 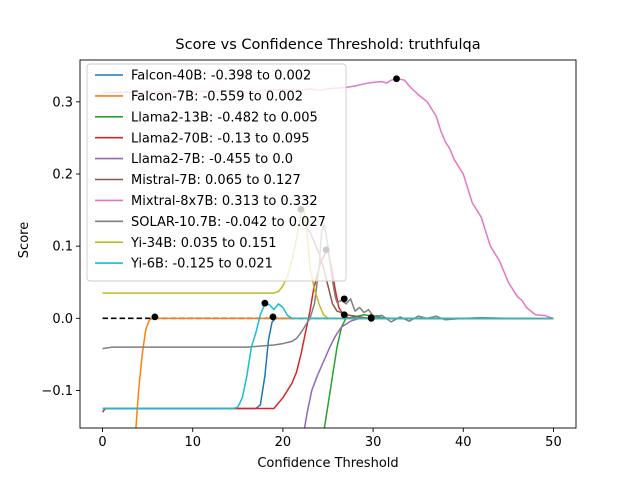 What do you see at coordinates (220, 138) in the screenshot?
I see `legend-entry-label: Llama2-70B: -0.13 to 0.095` at bounding box center [220, 138].